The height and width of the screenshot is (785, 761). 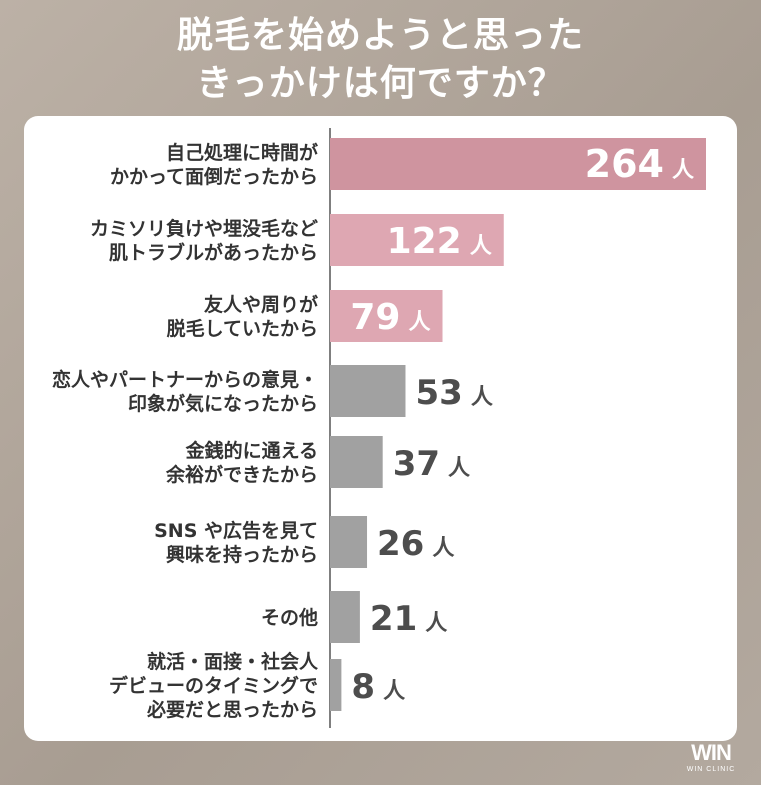 I want to click on chart-title: 脱毛を始めようと思った きっかけは何ですか？, so click(x=380, y=60).